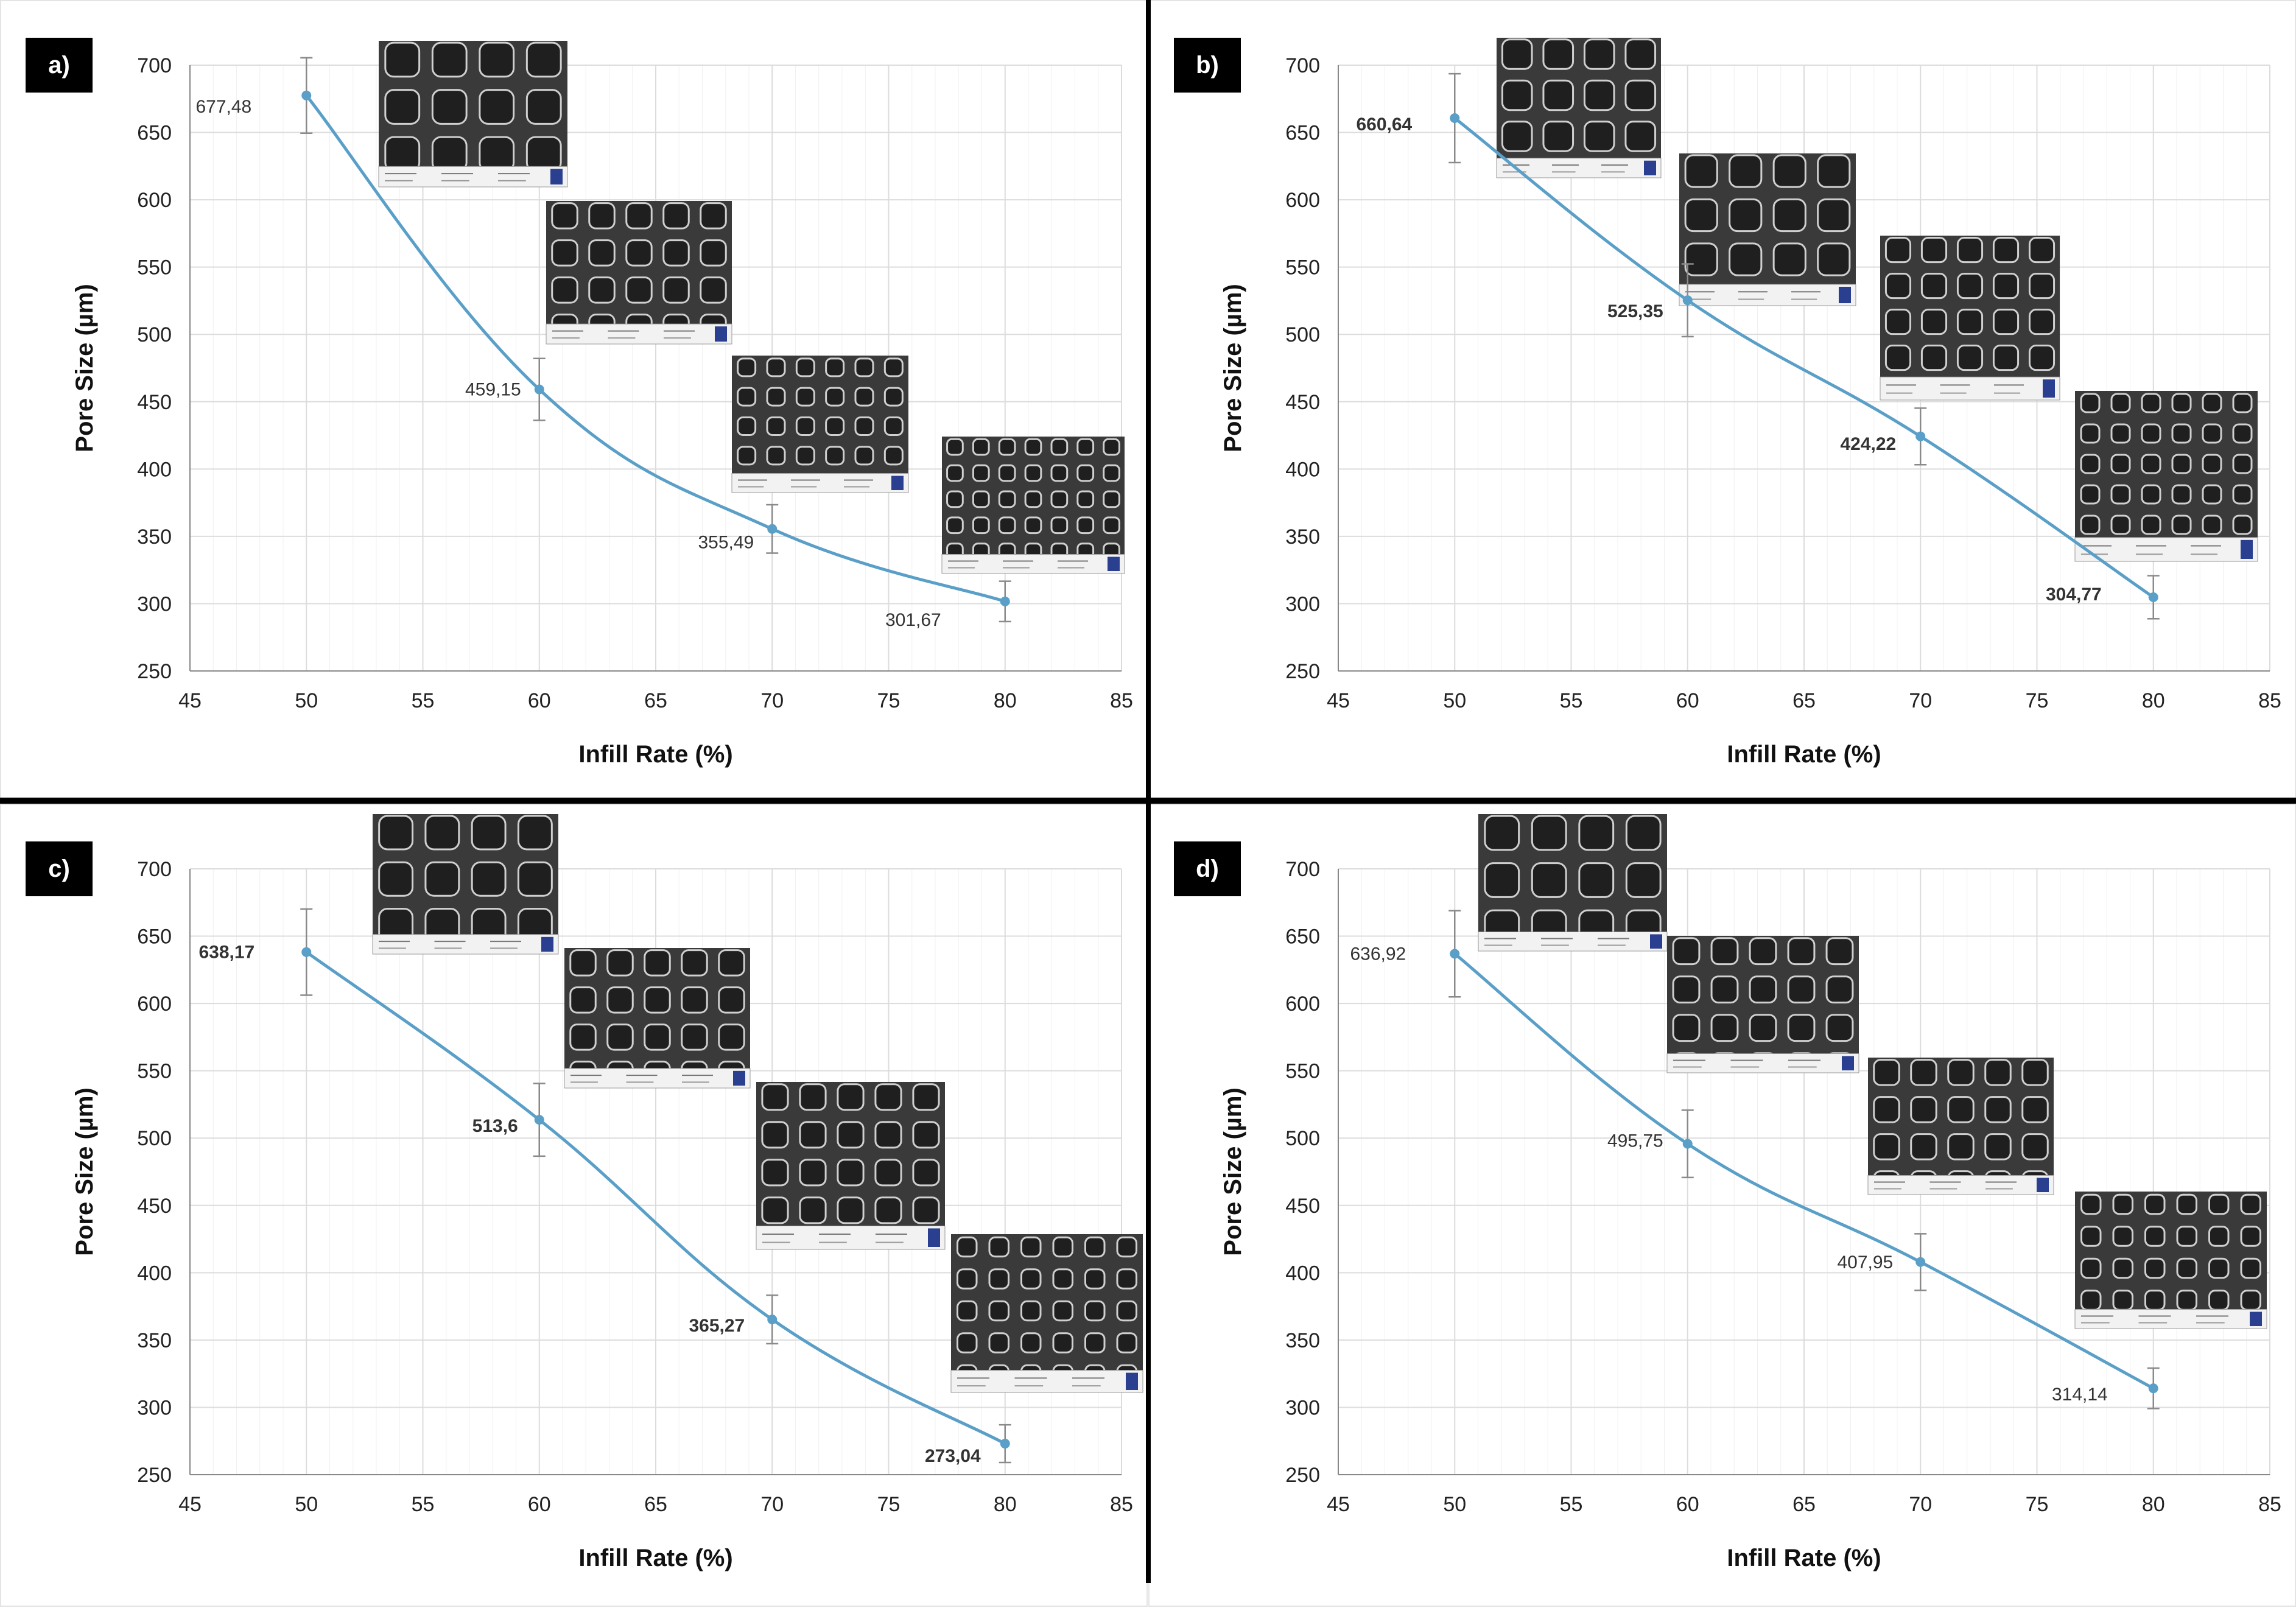 The height and width of the screenshot is (1608, 2296). I want to click on data-label: 660,64, so click(1384, 125).